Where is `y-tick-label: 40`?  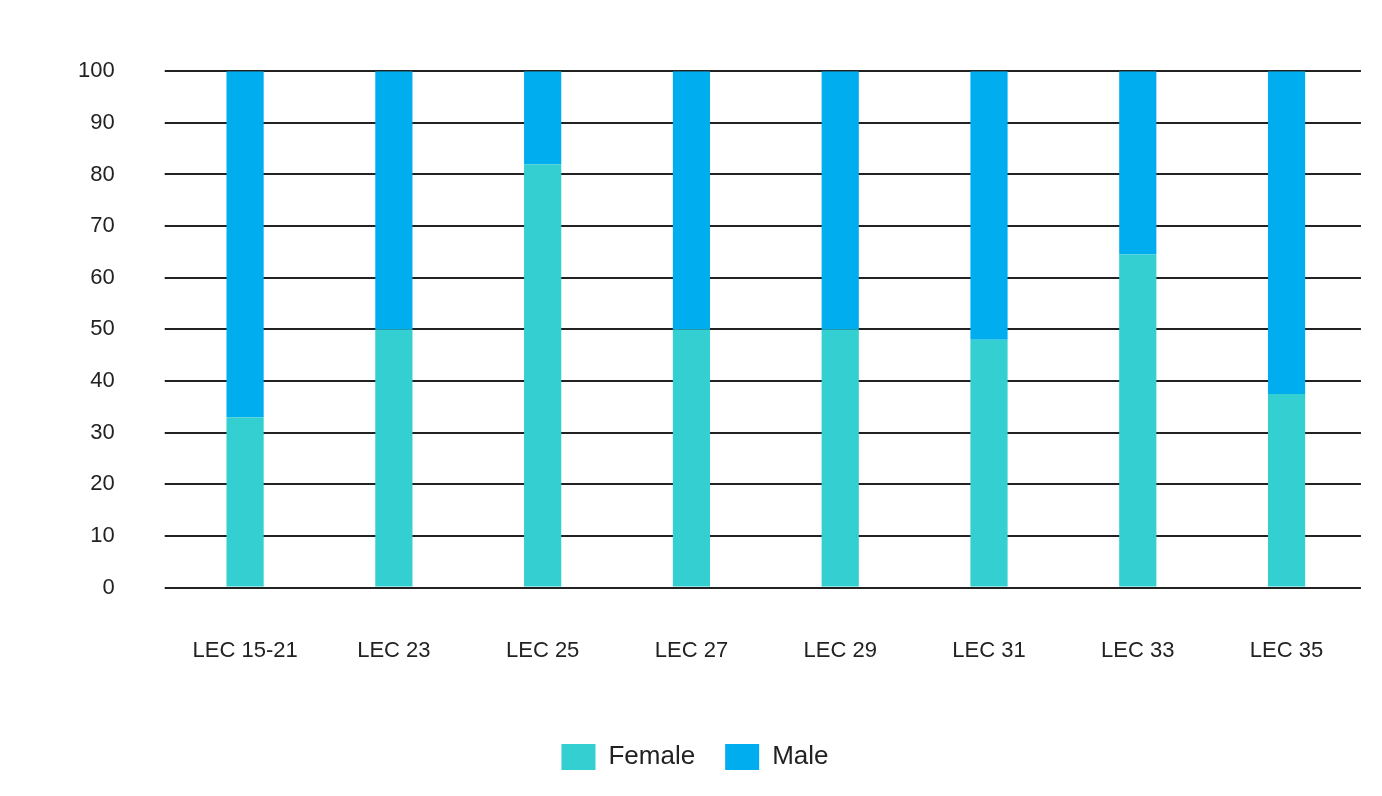 y-tick-label: 40 is located at coordinates (102, 380).